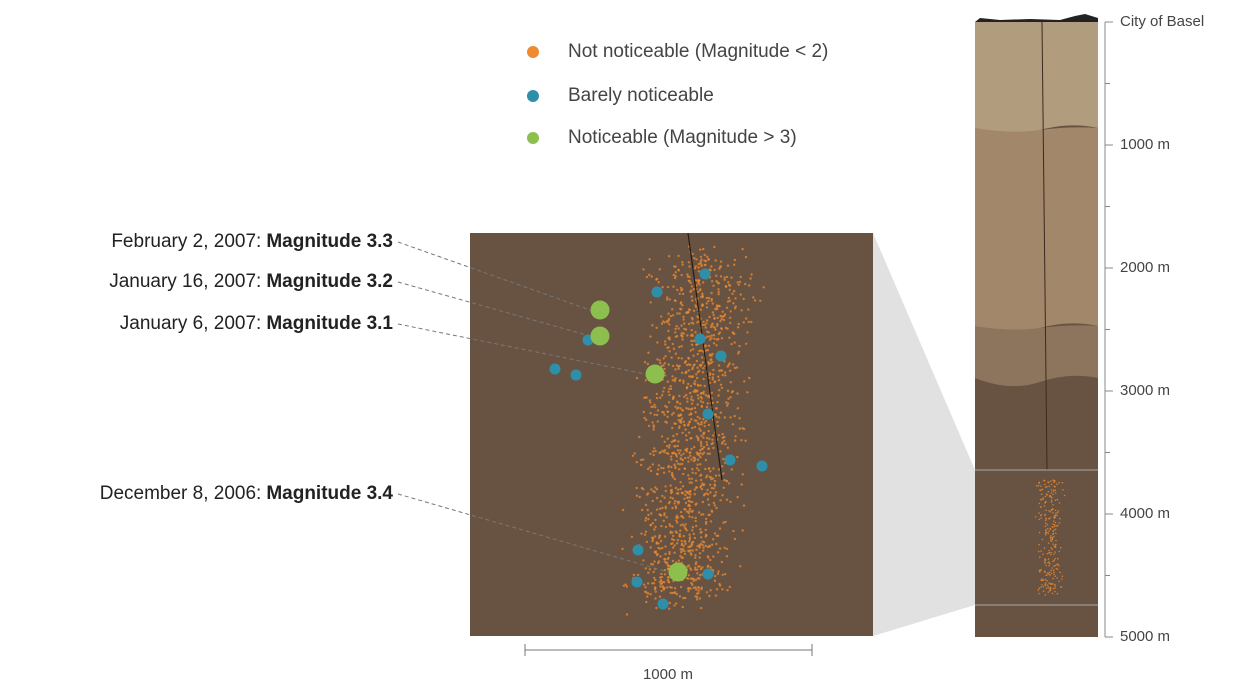 This screenshot has height=684, width=1242. Describe the element at coordinates (257, 323) in the screenshot. I see `annotation: January 6, 2007: Magnitude 3.1` at that location.